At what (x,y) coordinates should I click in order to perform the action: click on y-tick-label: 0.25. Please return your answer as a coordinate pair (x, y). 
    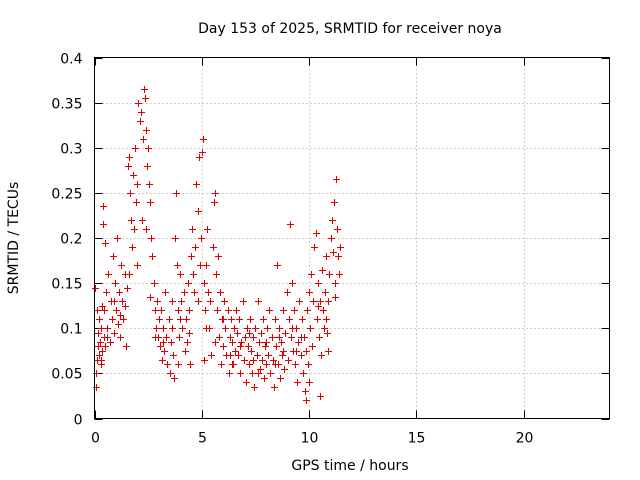
    Looking at the image, I should click on (66, 195).